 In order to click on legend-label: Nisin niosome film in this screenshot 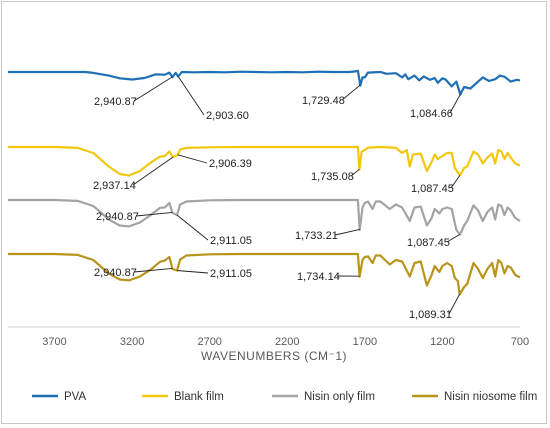, I will do `click(490, 397)`.